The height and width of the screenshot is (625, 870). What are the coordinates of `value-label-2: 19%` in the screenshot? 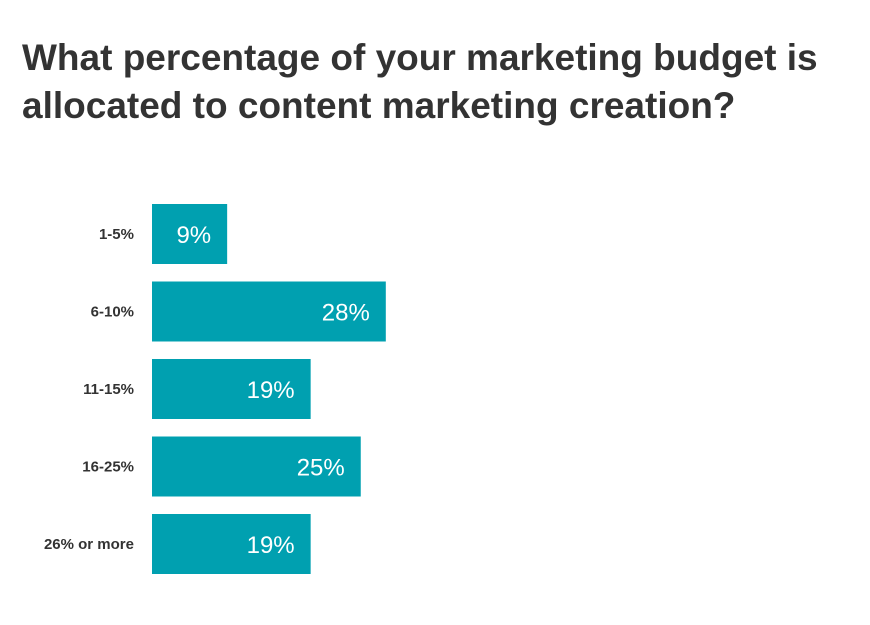 It's located at (271, 390).